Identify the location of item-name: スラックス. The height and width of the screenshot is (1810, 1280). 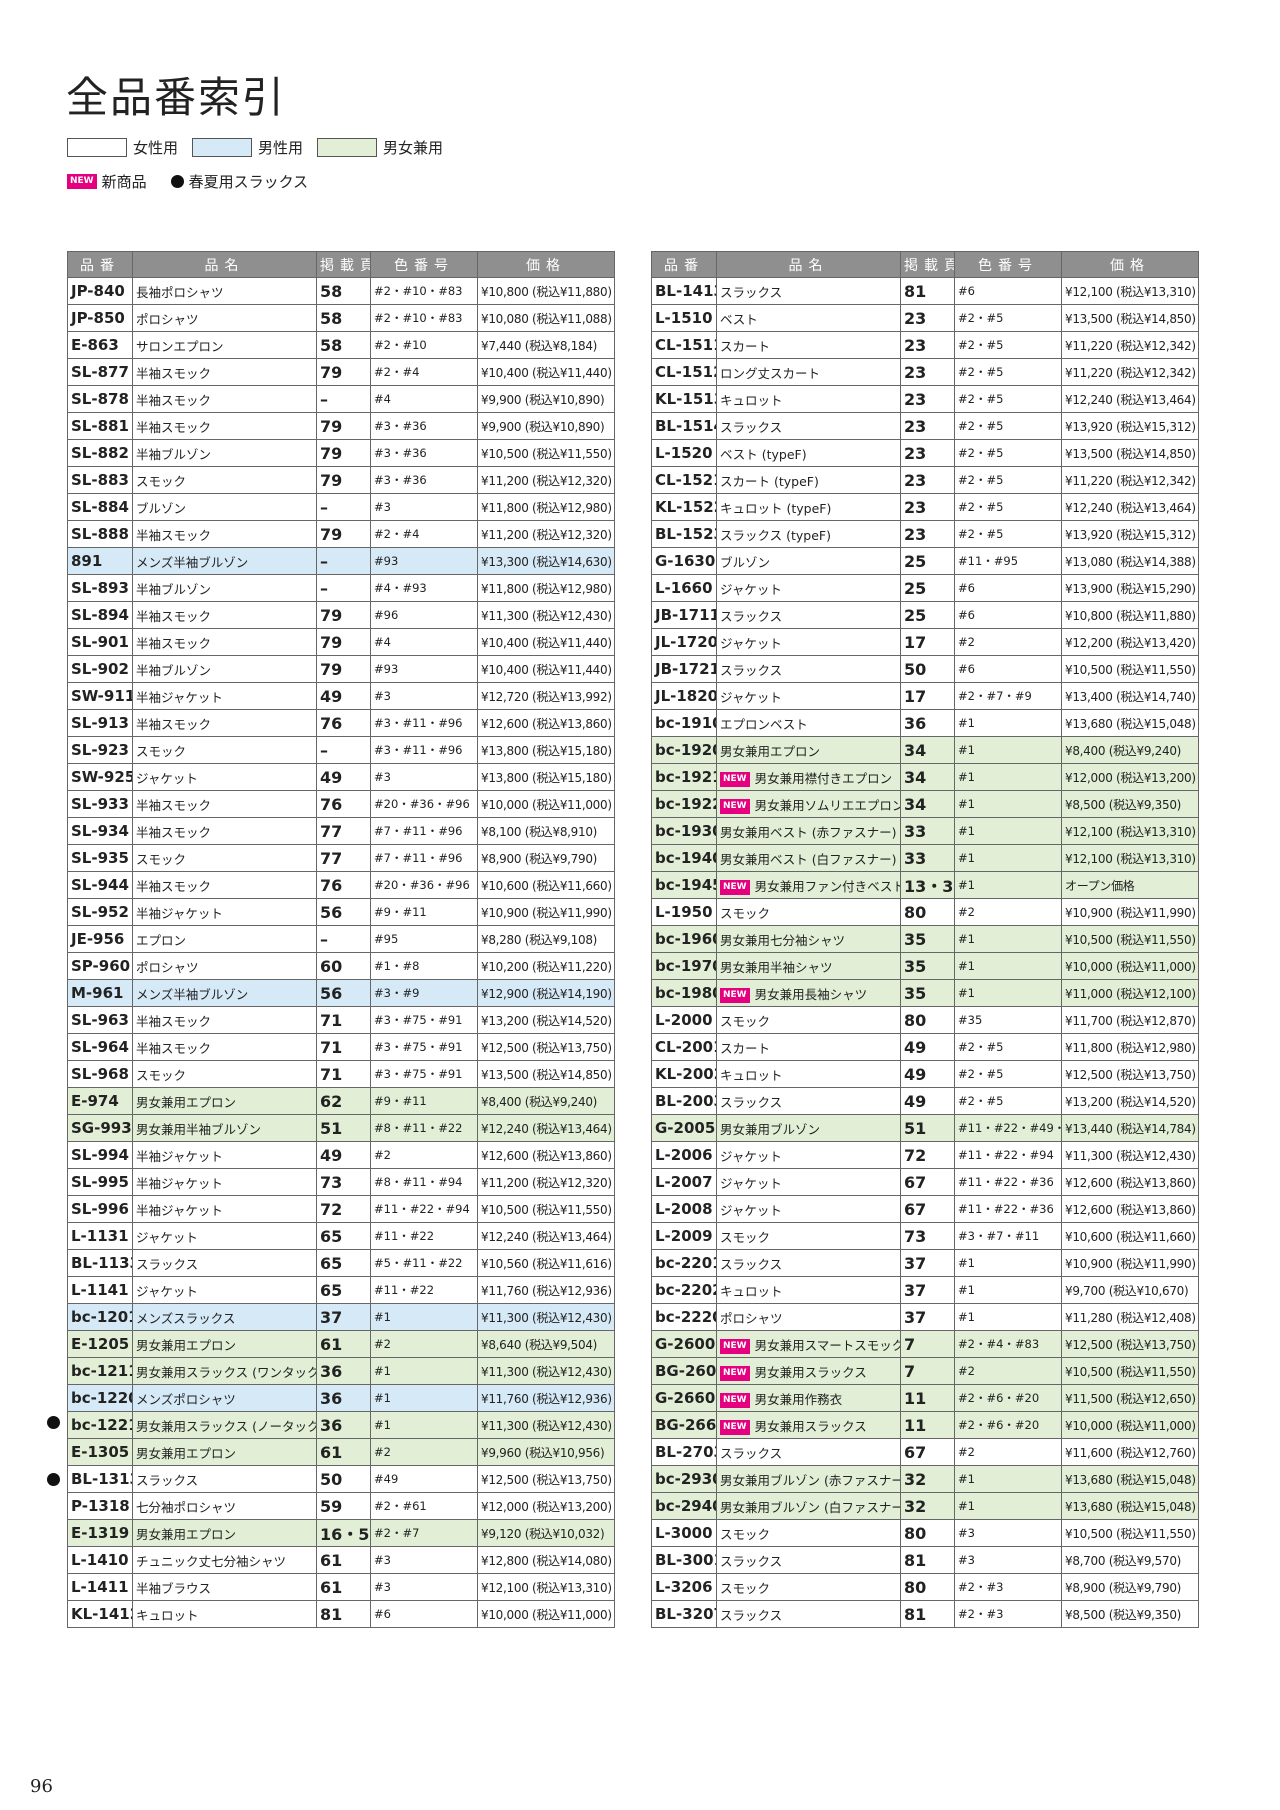
(224, 1263).